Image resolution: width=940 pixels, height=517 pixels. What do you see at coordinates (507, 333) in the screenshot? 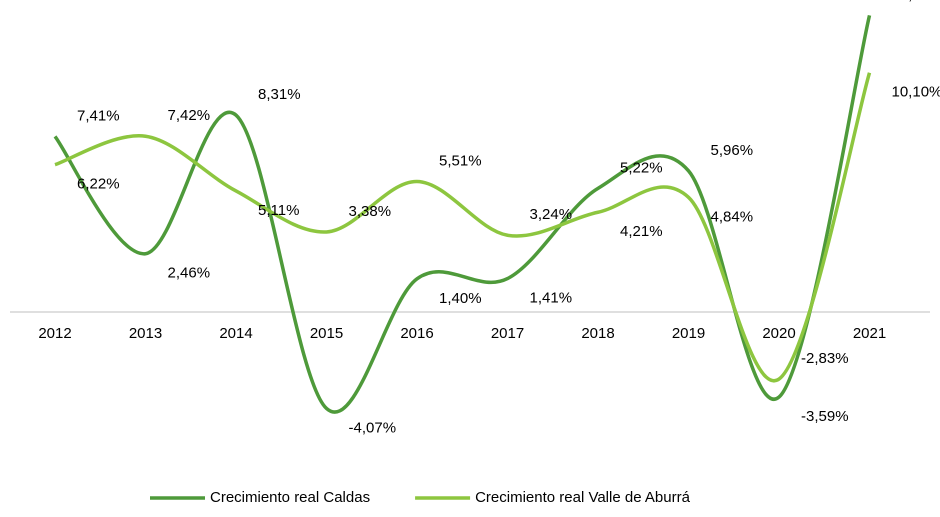
I see `x-tick-label: 2017` at bounding box center [507, 333].